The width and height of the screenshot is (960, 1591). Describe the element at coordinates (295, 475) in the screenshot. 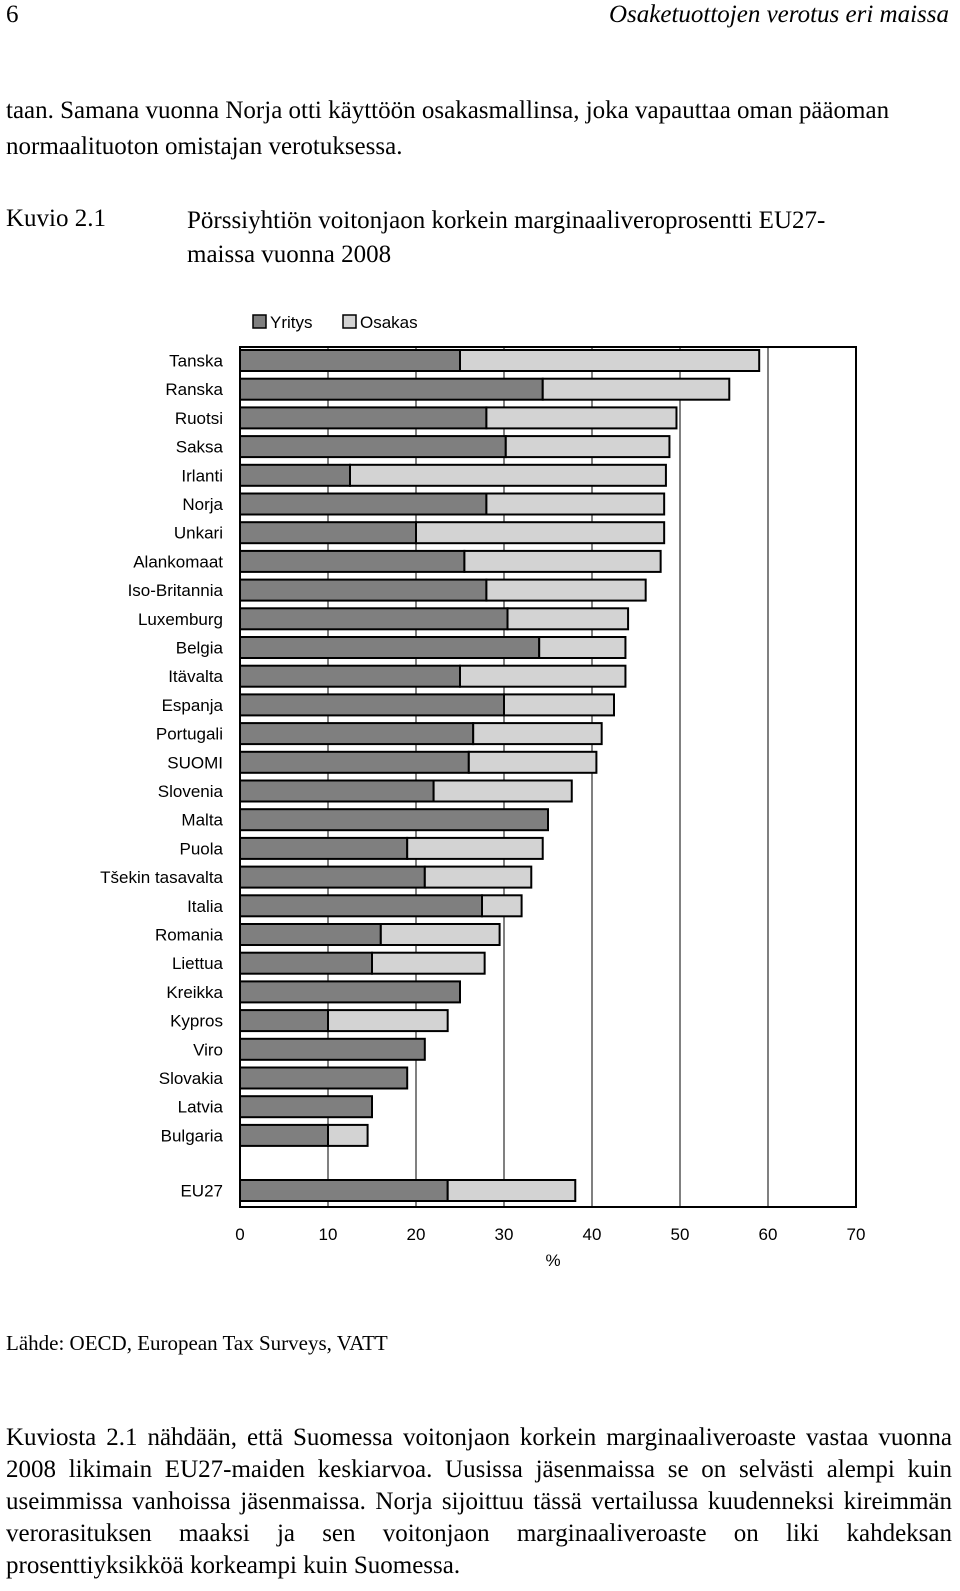

I see `bar-irlanti-yritys` at that location.